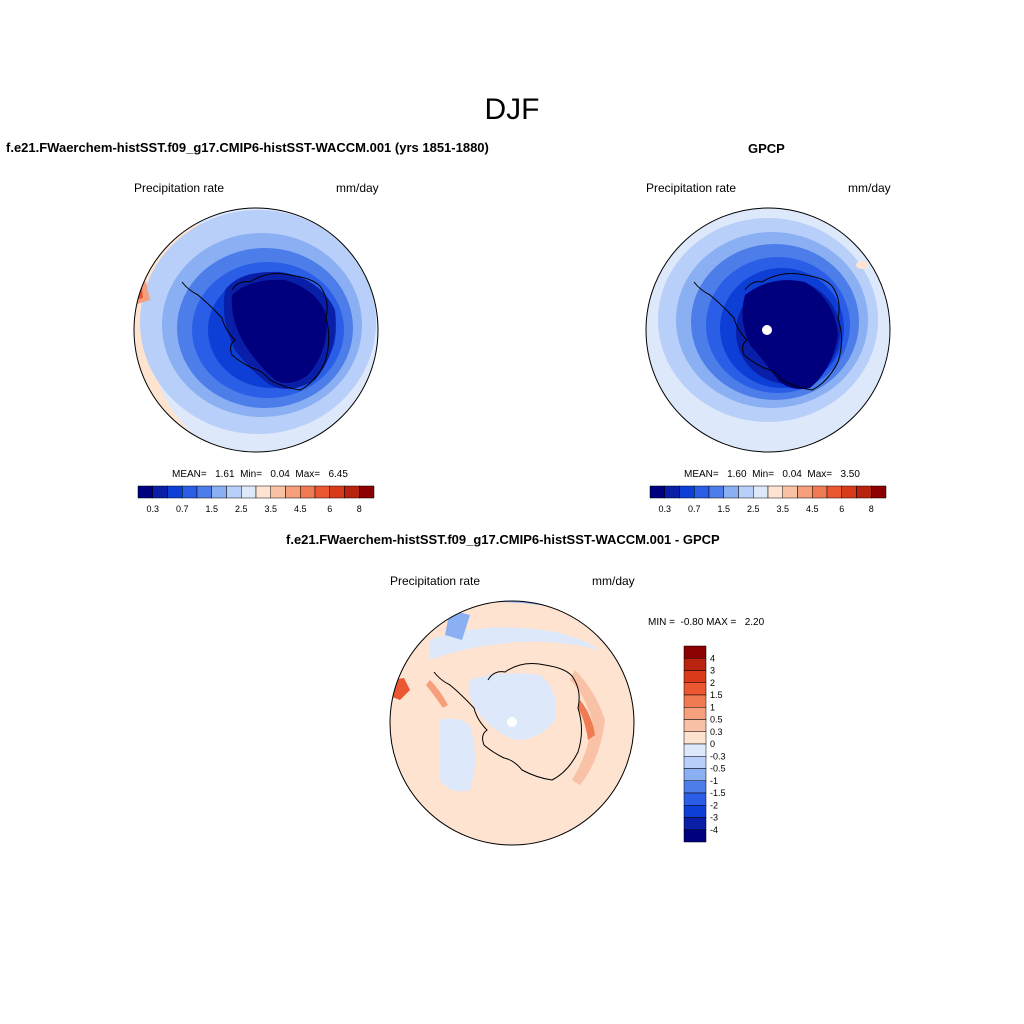 The height and width of the screenshot is (1024, 1024). I want to click on panel3-units: mm/day, so click(613, 581).